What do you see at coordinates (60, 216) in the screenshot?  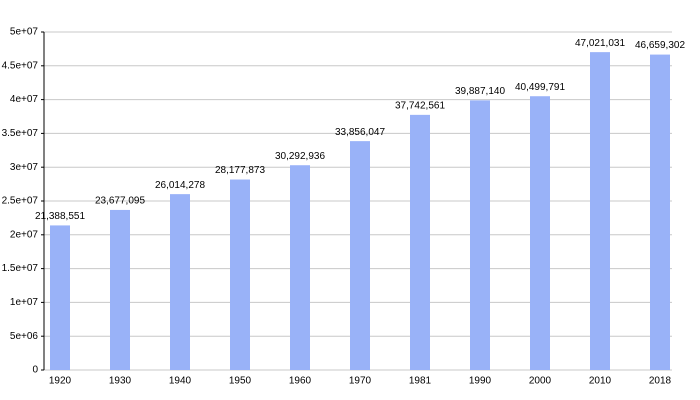 I see `value-label: 21,388,551` at bounding box center [60, 216].